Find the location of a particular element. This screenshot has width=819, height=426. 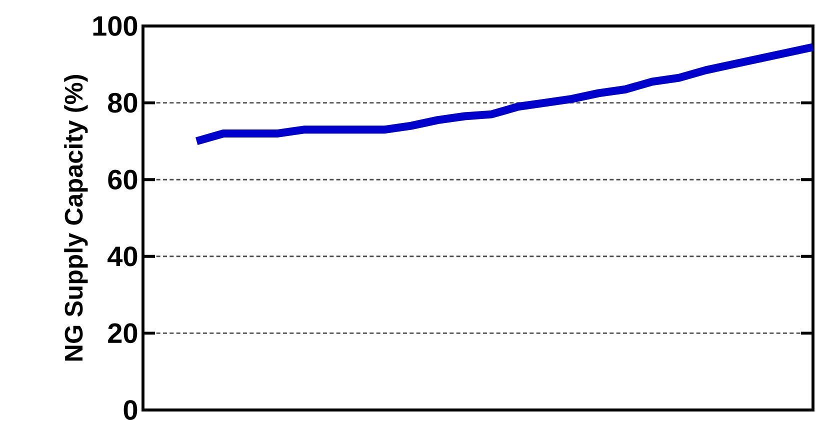

y-axis-title: NG Supply Capacity (%) is located at coordinates (76, 218).